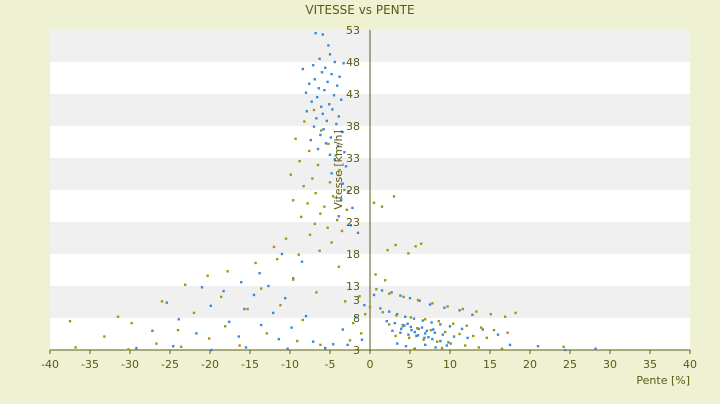 This screenshot has width=720, height=404. Describe the element at coordinates (650, 364) in the screenshot. I see `x-tick-label: 35` at that location.